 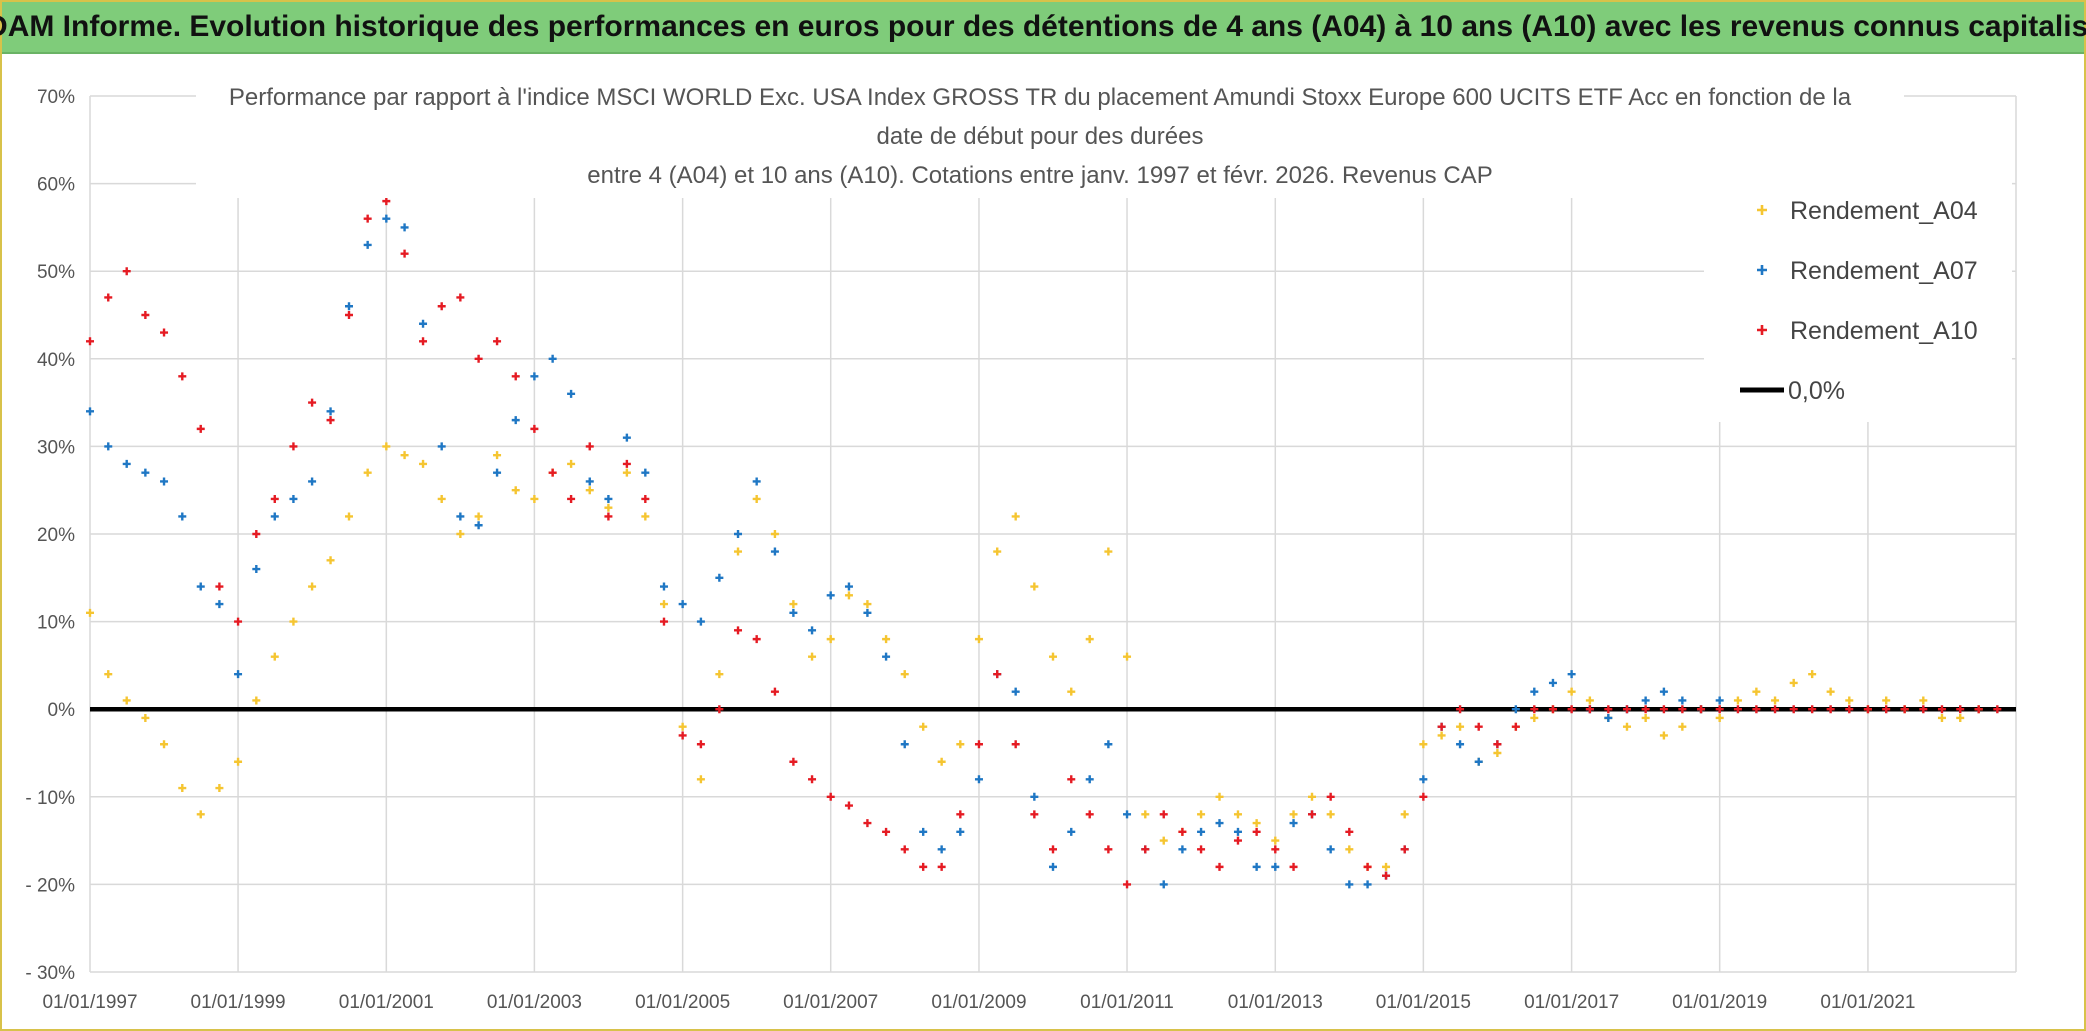 What do you see at coordinates (1762, 330) in the screenshot?
I see `legend-marker` at bounding box center [1762, 330].